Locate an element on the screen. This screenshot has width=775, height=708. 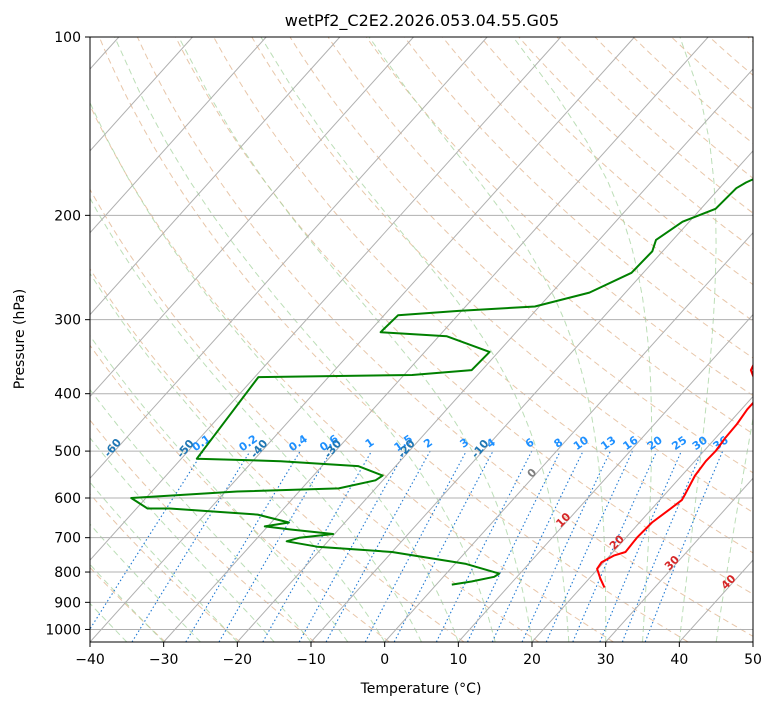
y-tick-label: 900 is located at coordinates (67, 603).